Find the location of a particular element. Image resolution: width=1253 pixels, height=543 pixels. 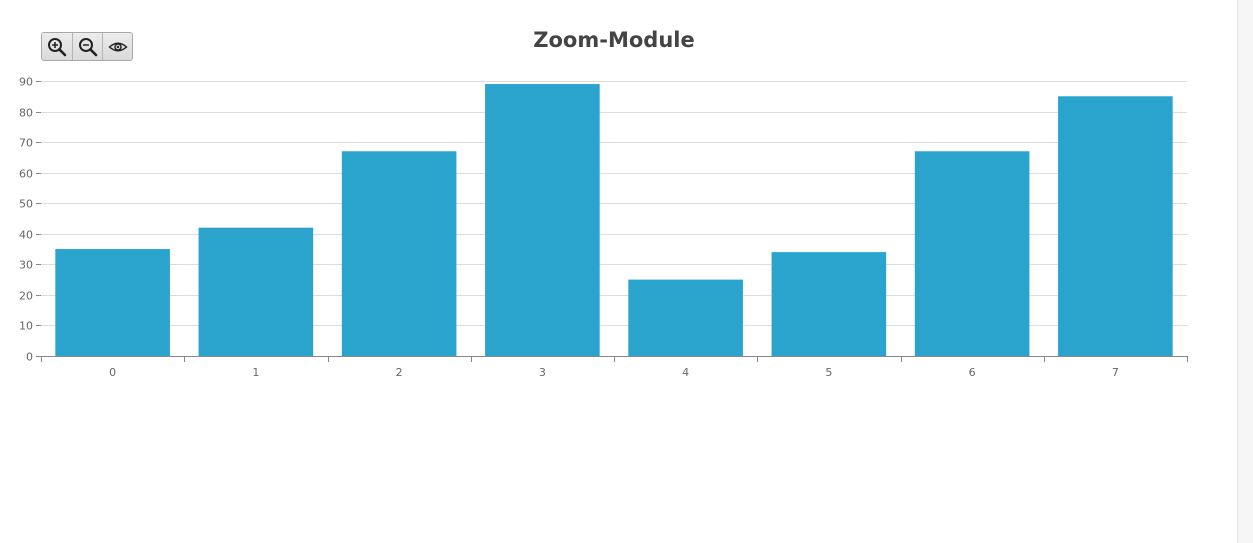

zoom-out-button is located at coordinates (87, 46).